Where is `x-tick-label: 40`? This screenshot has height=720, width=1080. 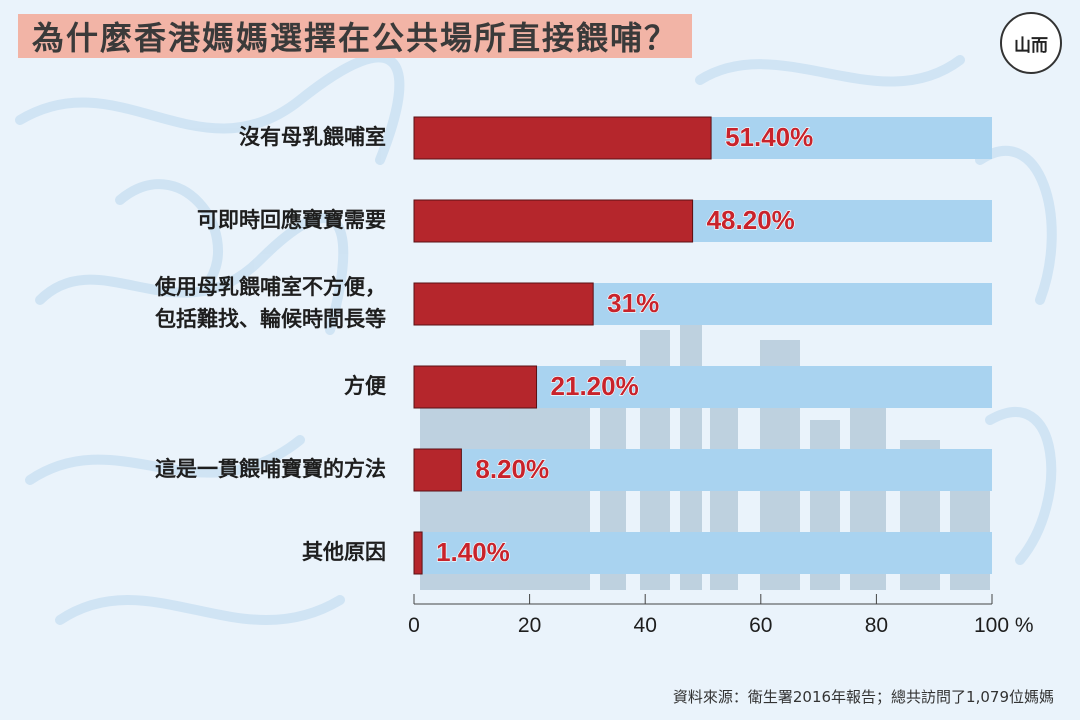 x-tick-label: 40 is located at coordinates (645, 625).